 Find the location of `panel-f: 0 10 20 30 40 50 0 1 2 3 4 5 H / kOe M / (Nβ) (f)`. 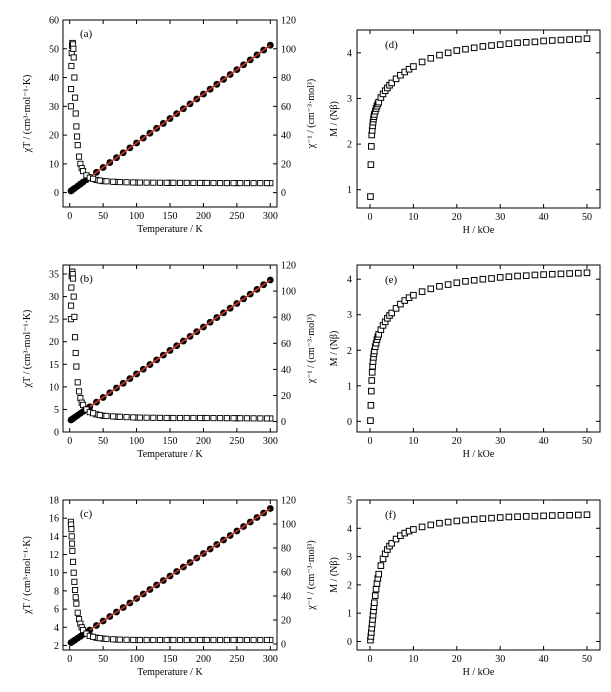

panel-f: 0 10 20 30 40 50 0 1 2 3 4 5 H / kOe M / (Nβ) (f) is located at coordinates (465, 587).